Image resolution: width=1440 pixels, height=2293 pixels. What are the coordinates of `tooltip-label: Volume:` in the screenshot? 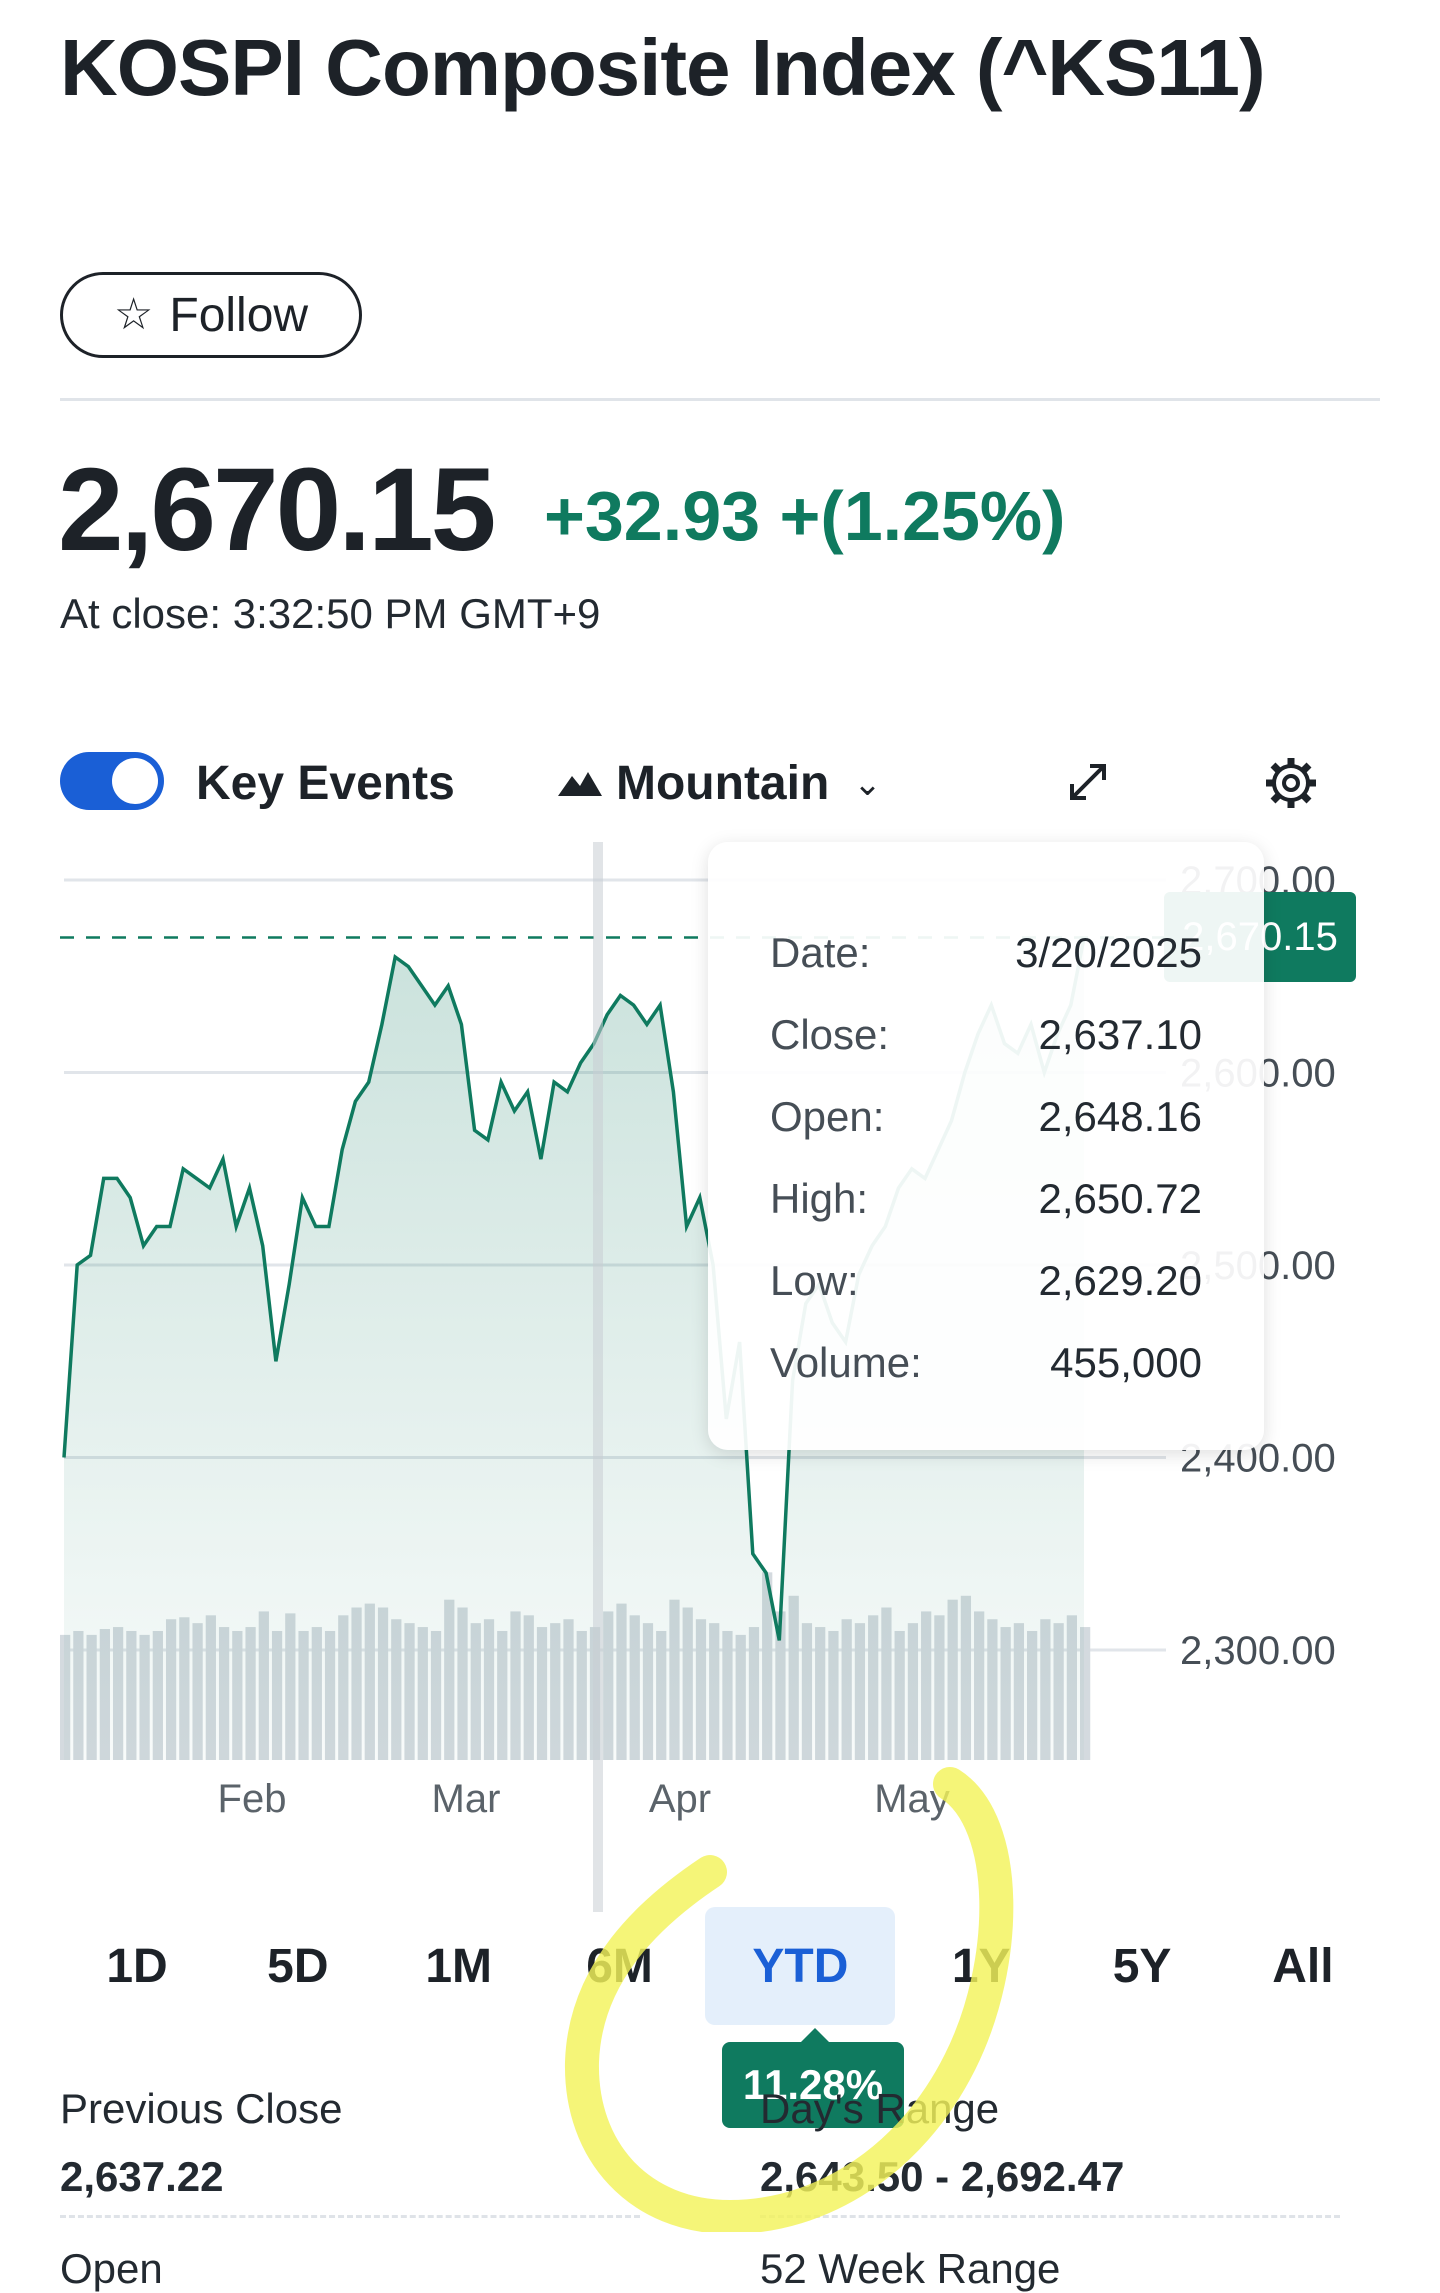 It's located at (846, 1362).